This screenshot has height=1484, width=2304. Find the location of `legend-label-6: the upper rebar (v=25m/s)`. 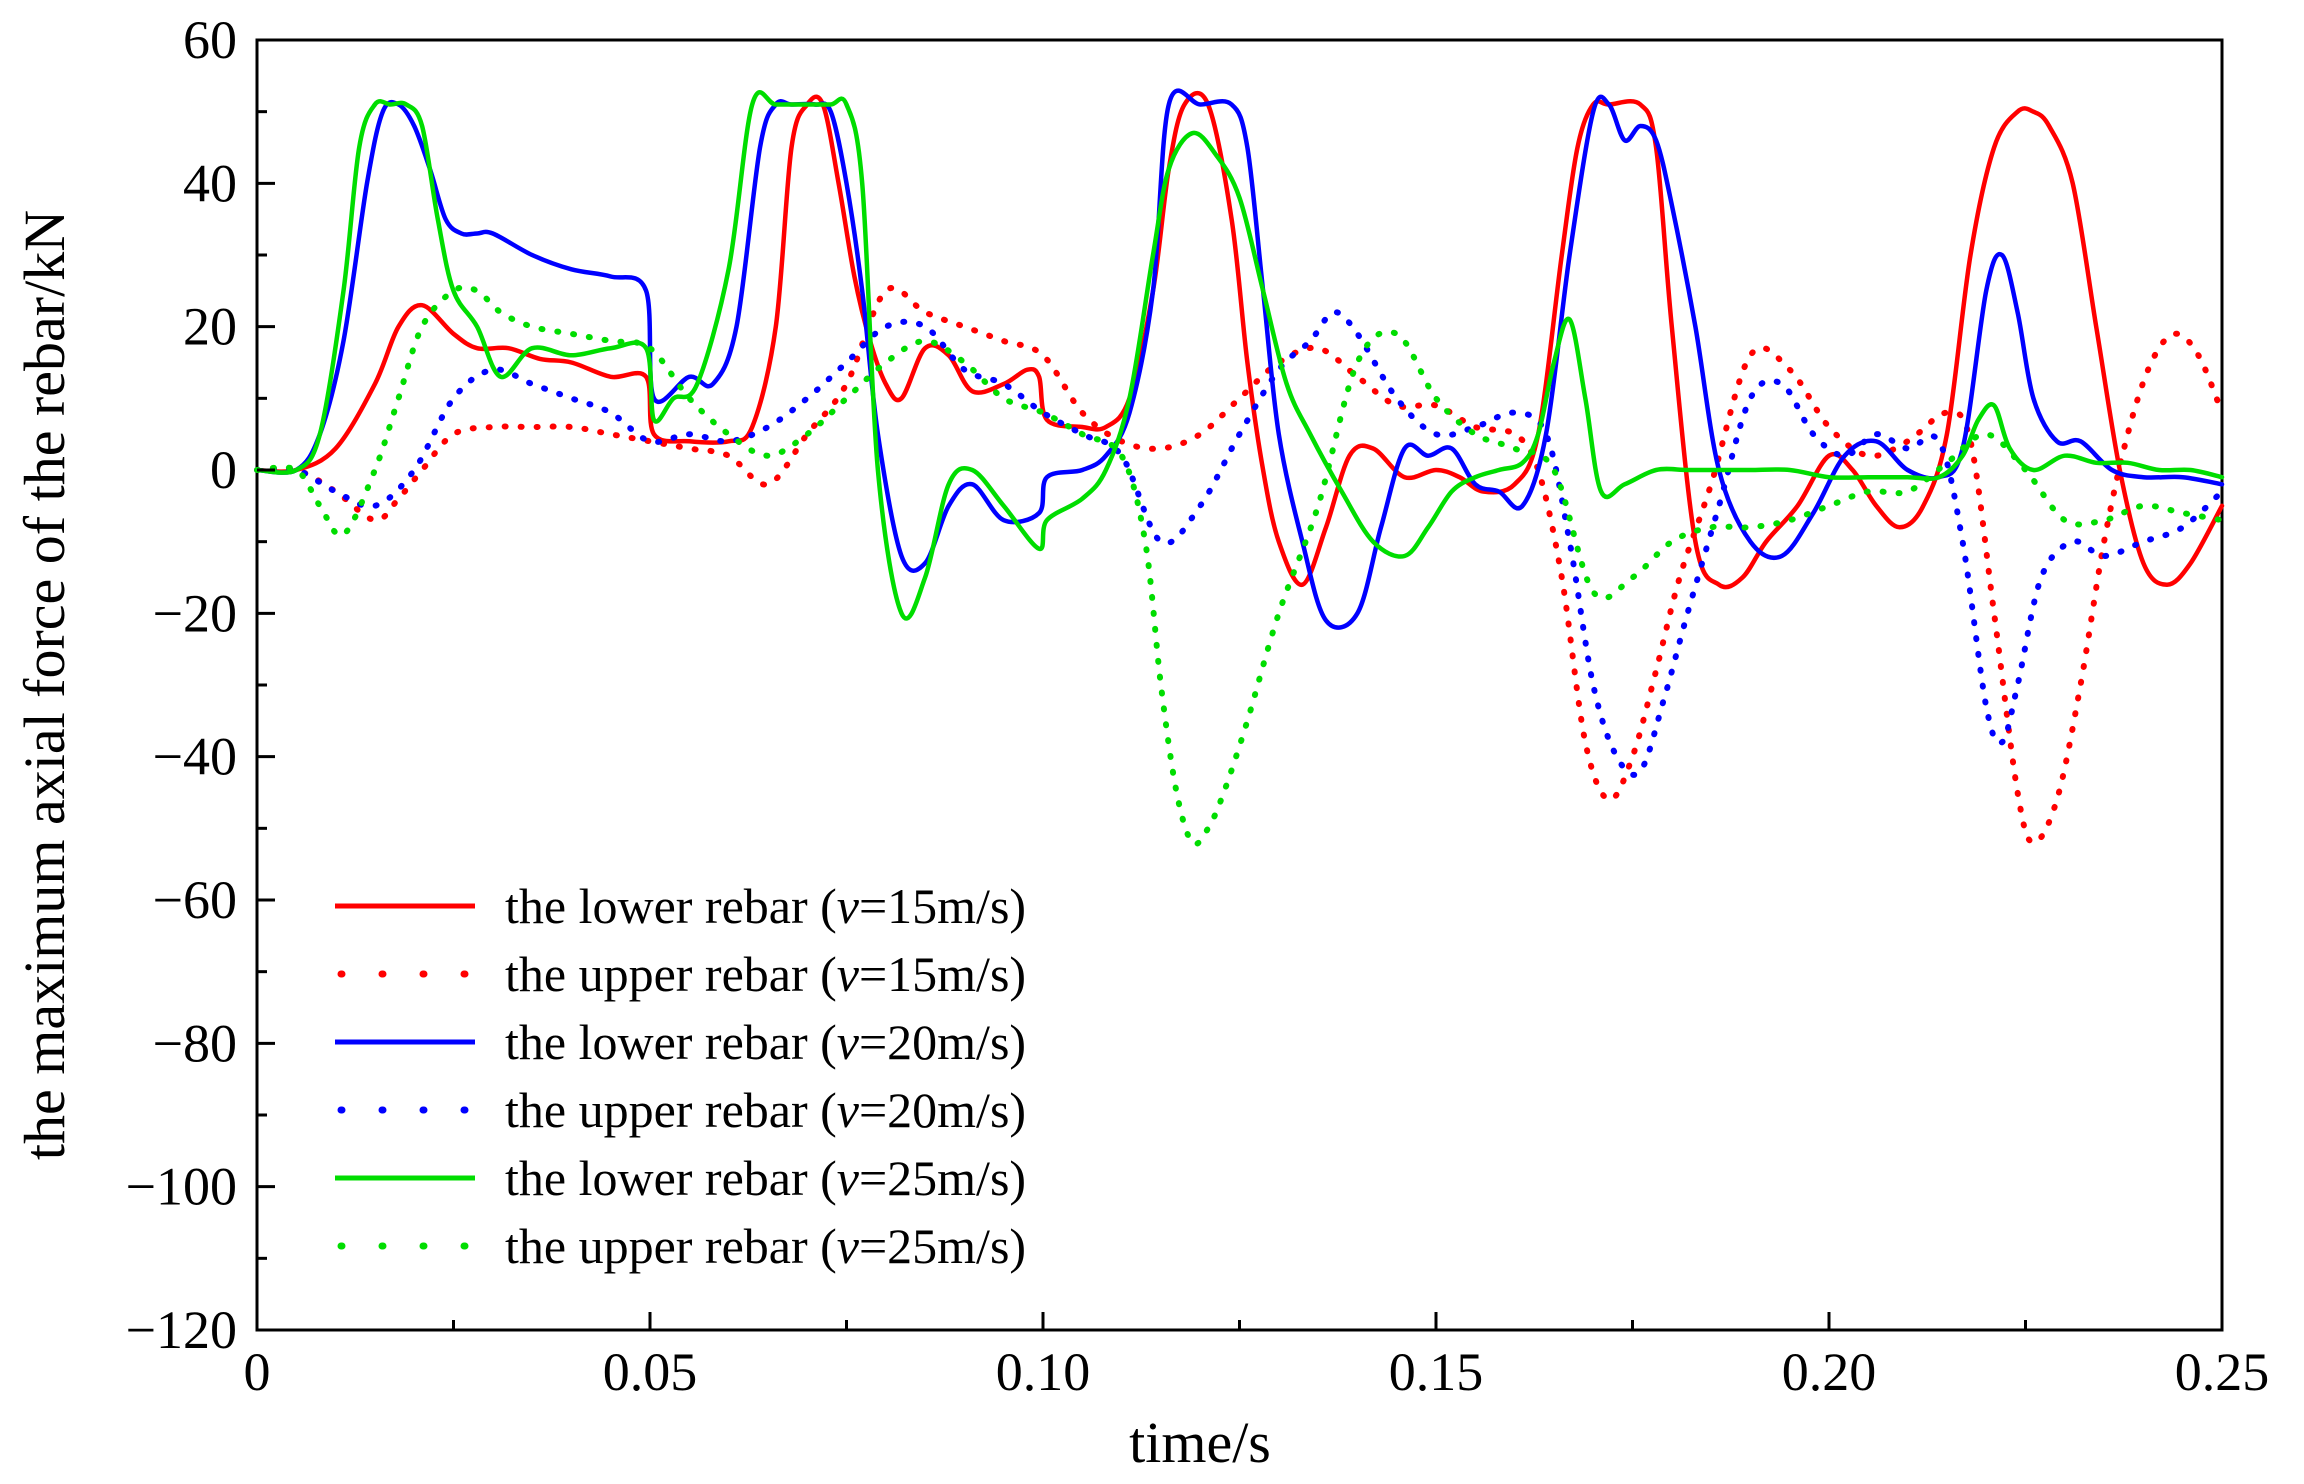

legend-label-6: the upper rebar (v=25m/s) is located at coordinates (765, 1246).